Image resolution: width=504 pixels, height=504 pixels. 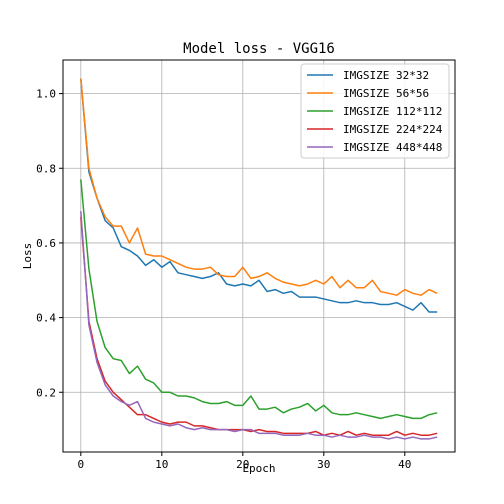 I want to click on legend-box, so click(x=375, y=111).